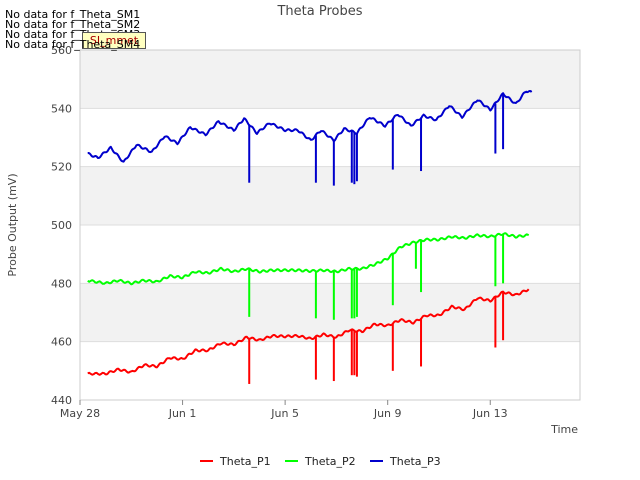 This screenshot has height=480, width=640. Describe the element at coordinates (564, 429) in the screenshot. I see `x-axis-label: Time` at that location.